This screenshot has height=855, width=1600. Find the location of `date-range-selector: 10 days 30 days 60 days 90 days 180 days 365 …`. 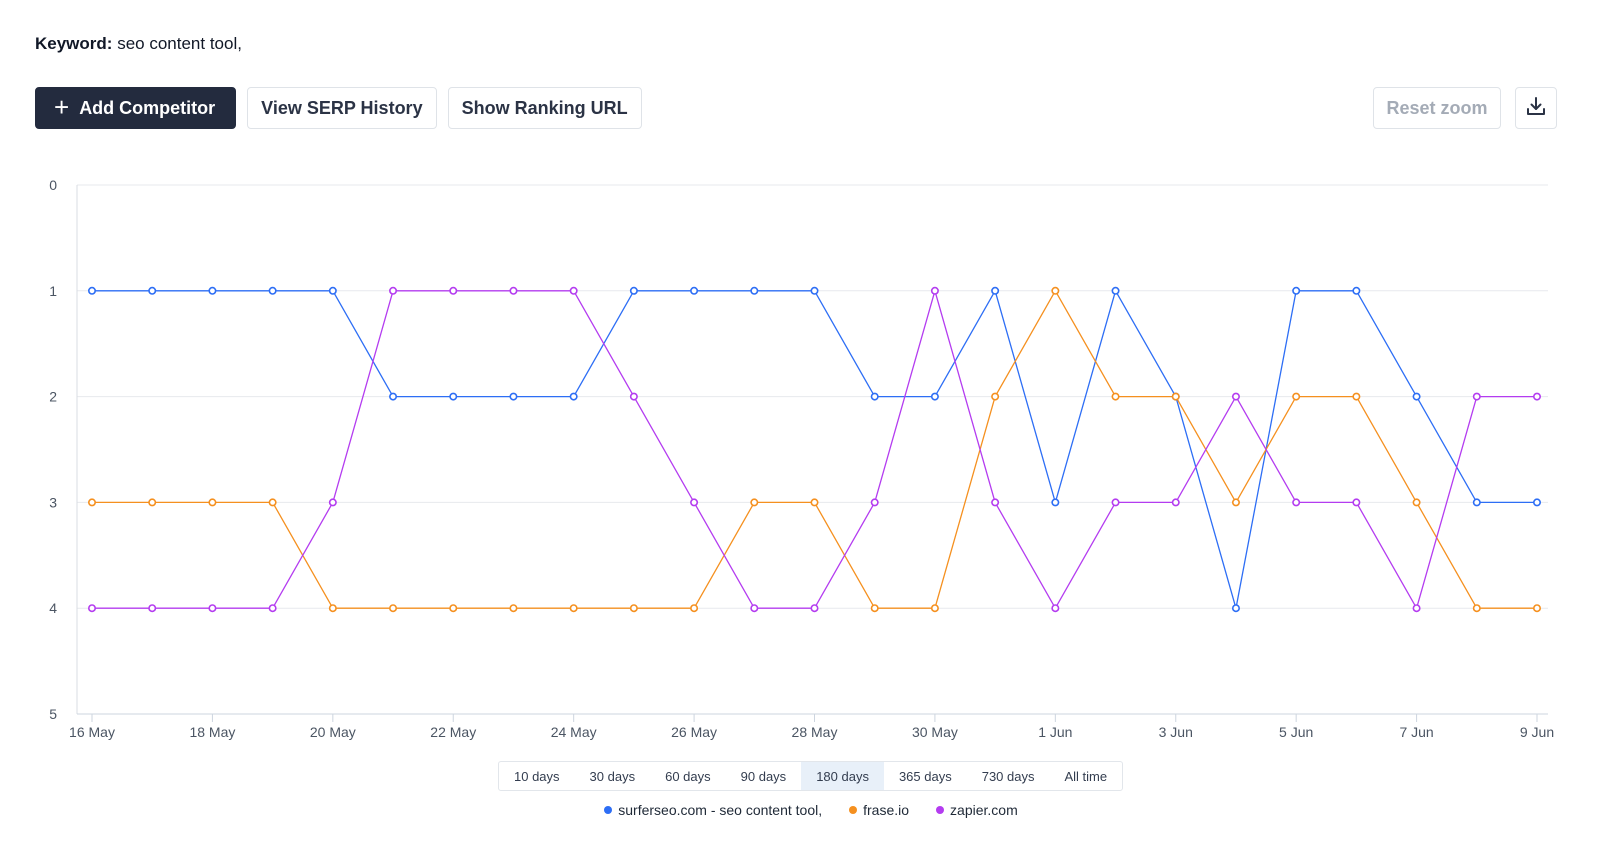

date-range-selector: 10 days 30 days 60 days 90 days 180 days 365 … is located at coordinates (811, 776).